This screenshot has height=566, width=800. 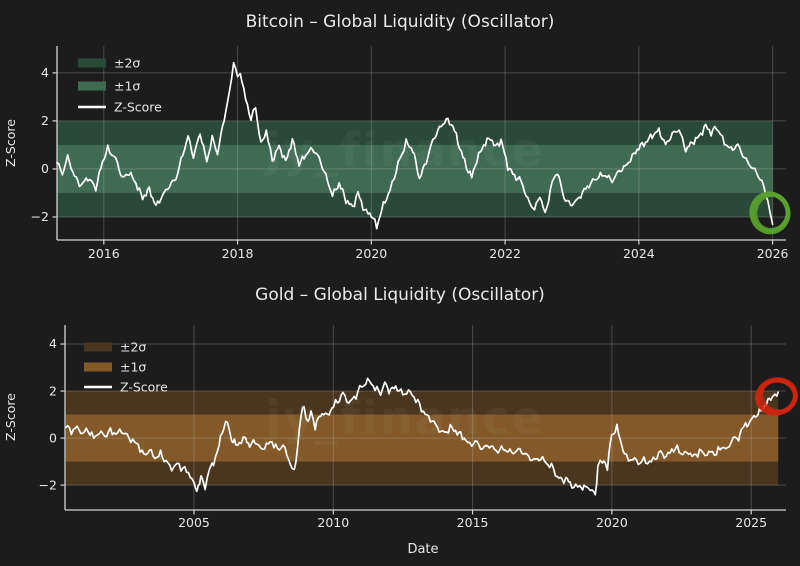 What do you see at coordinates (473, 522) in the screenshot?
I see `x-tick-label: 2015` at bounding box center [473, 522].